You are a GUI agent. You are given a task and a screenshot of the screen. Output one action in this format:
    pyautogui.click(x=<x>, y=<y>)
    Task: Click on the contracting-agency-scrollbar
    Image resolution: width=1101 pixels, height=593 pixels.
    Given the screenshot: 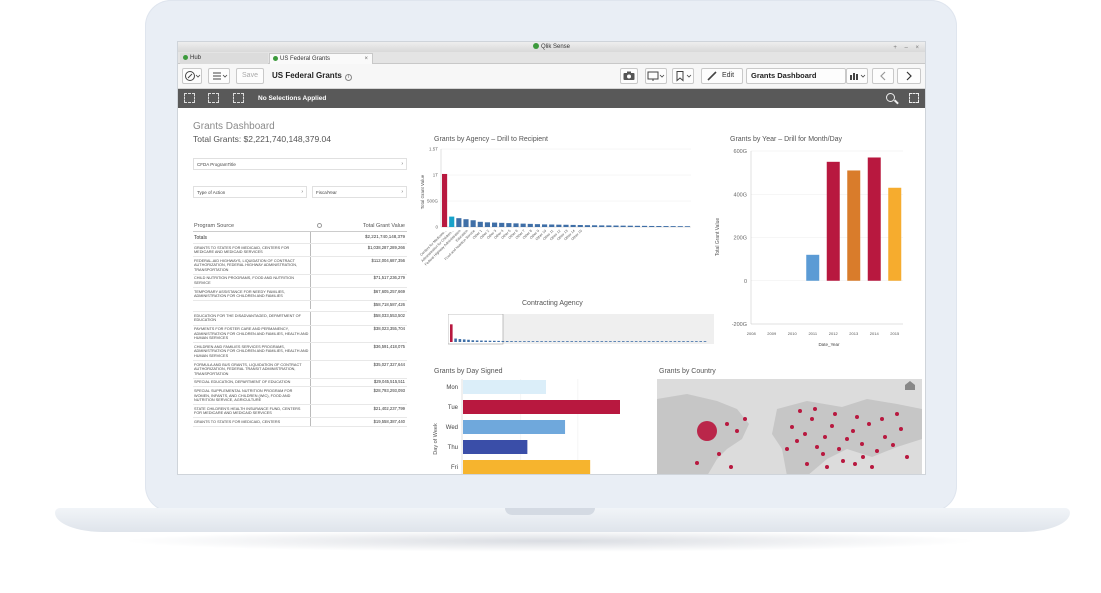 What is the action you would take?
    pyautogui.click(x=583, y=331)
    